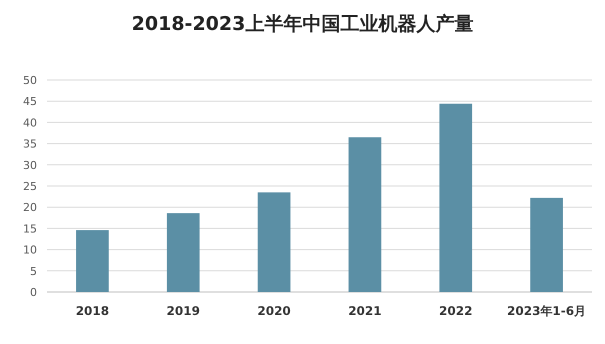 This screenshot has width=605, height=344. Describe the element at coordinates (455, 311) in the screenshot. I see `x-tick-label: 2022` at that location.